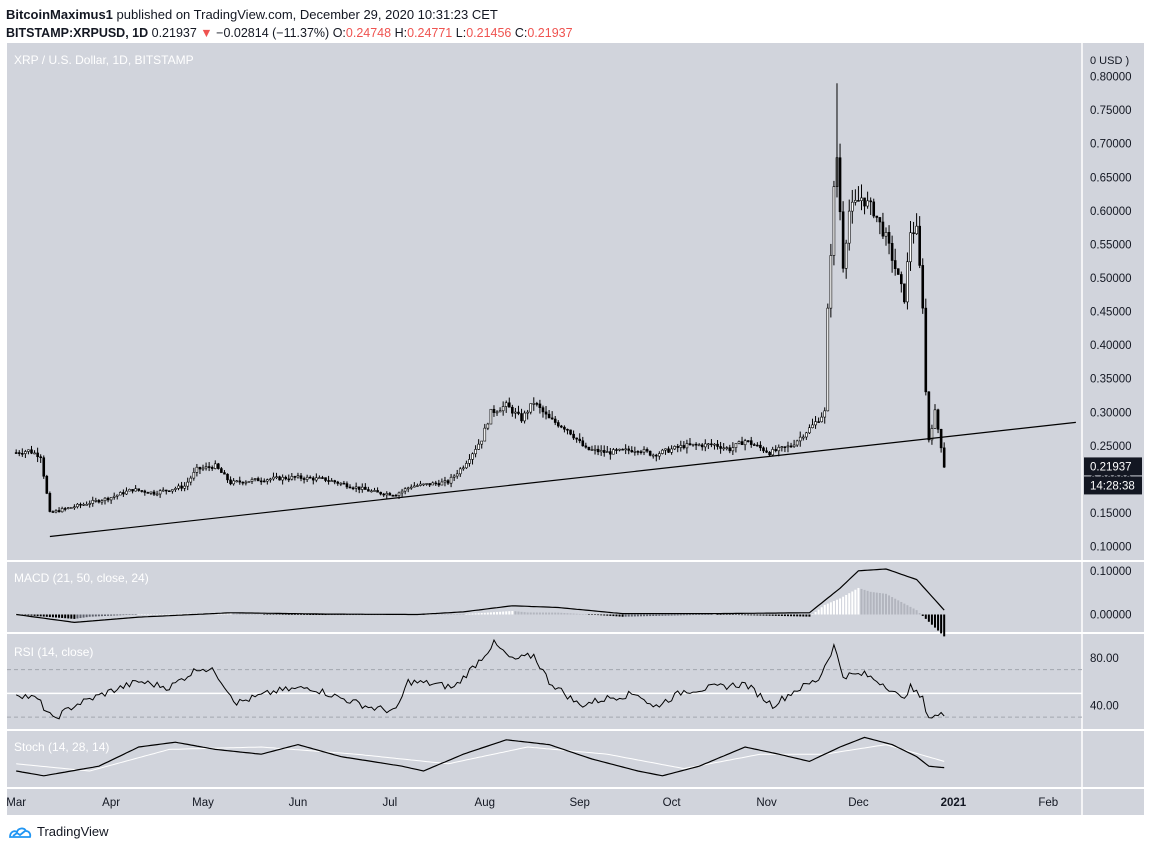 This screenshot has width=1152, height=852. I want to click on price-tick-label: 0.30000, so click(1111, 413).